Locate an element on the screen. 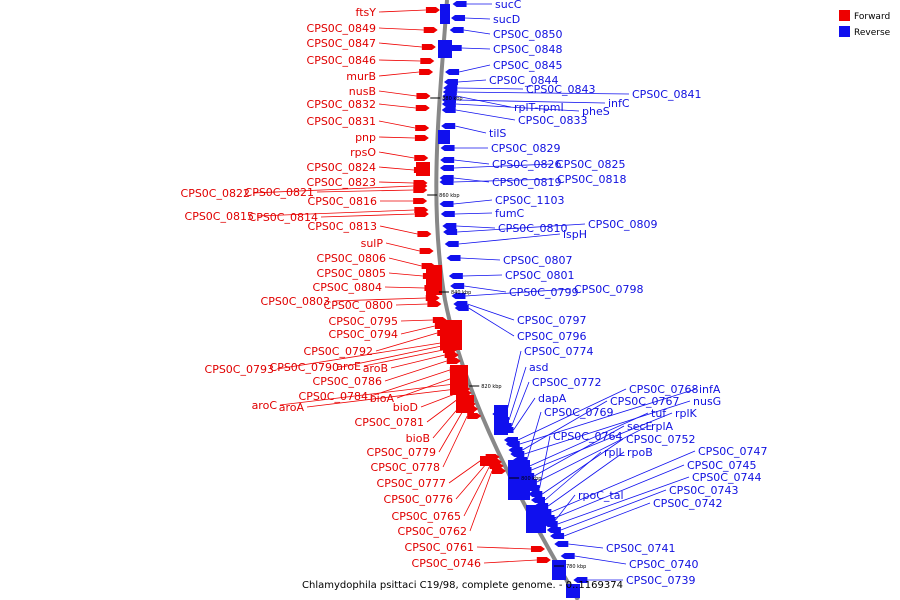 The image size is (900, 600). scale-tick-label: 860 kbp is located at coordinates (449, 196).